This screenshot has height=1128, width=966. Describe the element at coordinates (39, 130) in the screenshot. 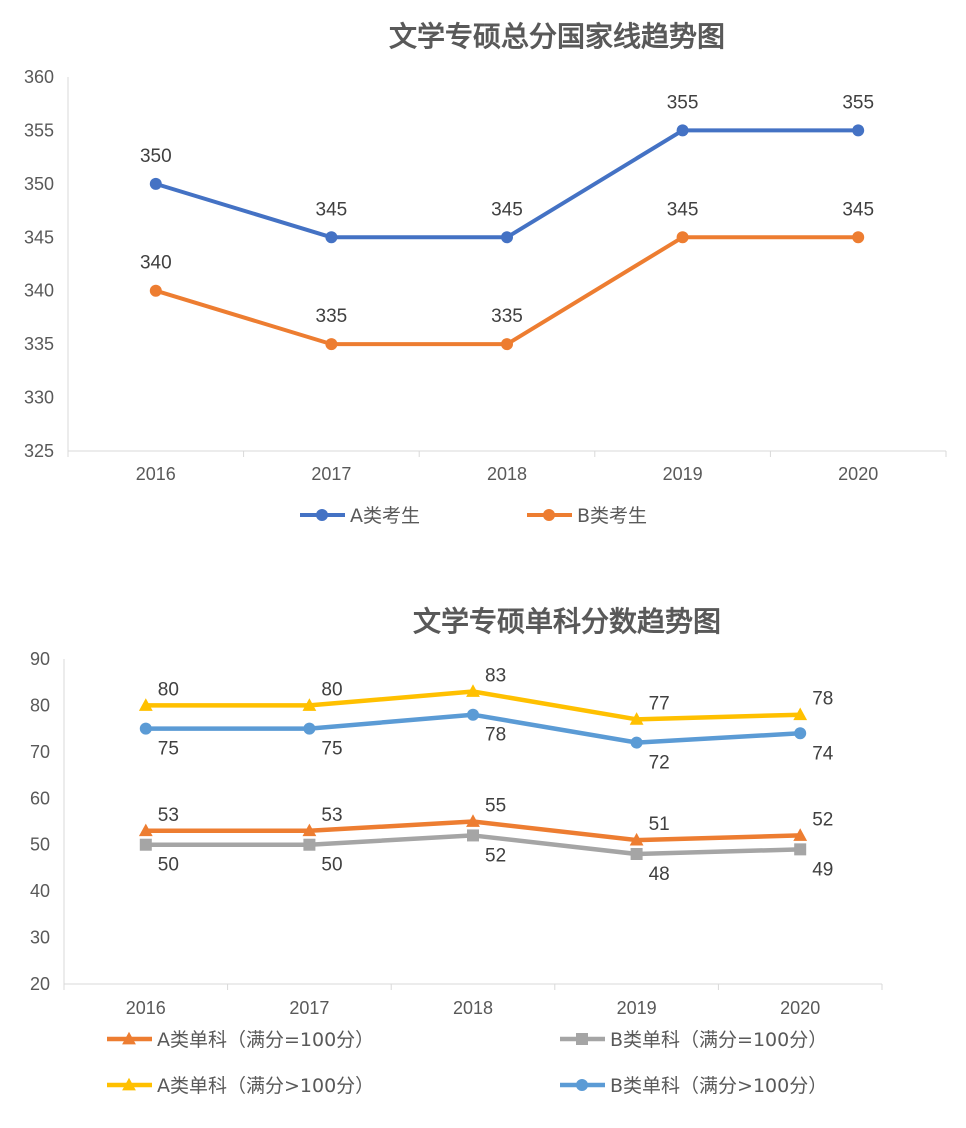

I see `y-tick-label: 355` at that location.